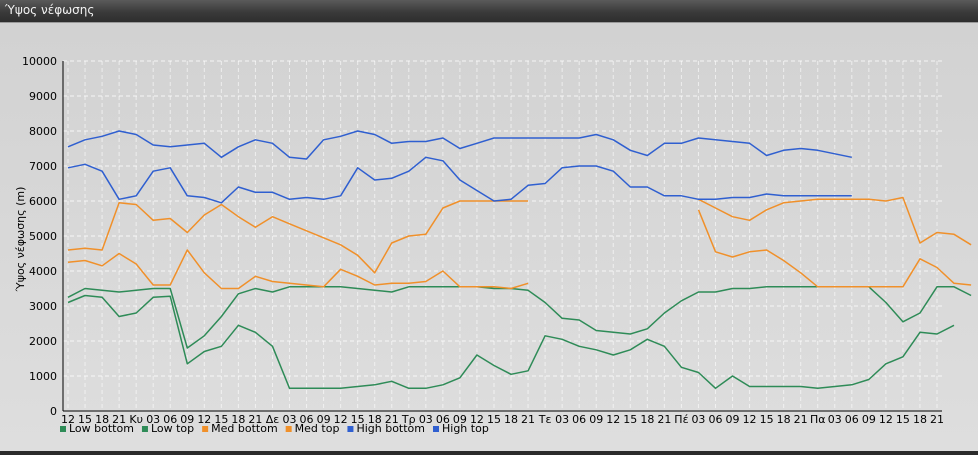 This screenshot has width=978, height=455. Describe the element at coordinates (50, 10) in the screenshot. I see `window-title: Ύψος νέφωσης` at that location.